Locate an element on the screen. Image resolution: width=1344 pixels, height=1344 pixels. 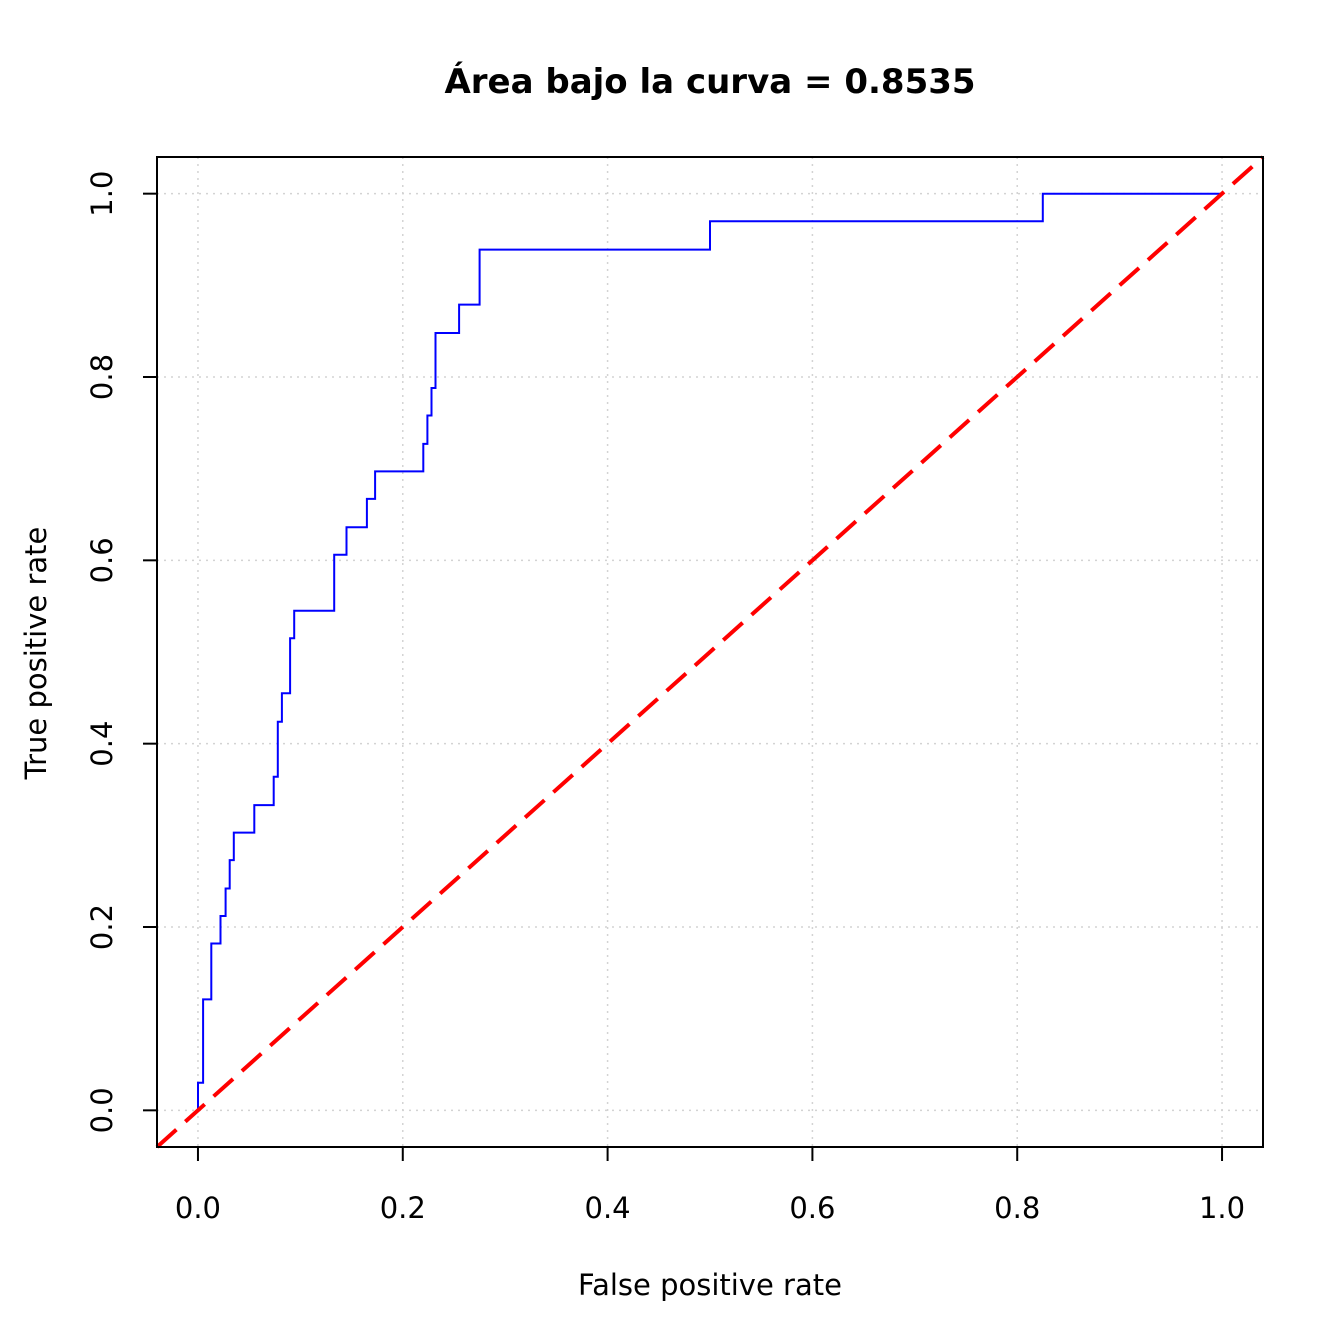
chart-title: Área bajo la curva = 0.8535 is located at coordinates (709, 81).